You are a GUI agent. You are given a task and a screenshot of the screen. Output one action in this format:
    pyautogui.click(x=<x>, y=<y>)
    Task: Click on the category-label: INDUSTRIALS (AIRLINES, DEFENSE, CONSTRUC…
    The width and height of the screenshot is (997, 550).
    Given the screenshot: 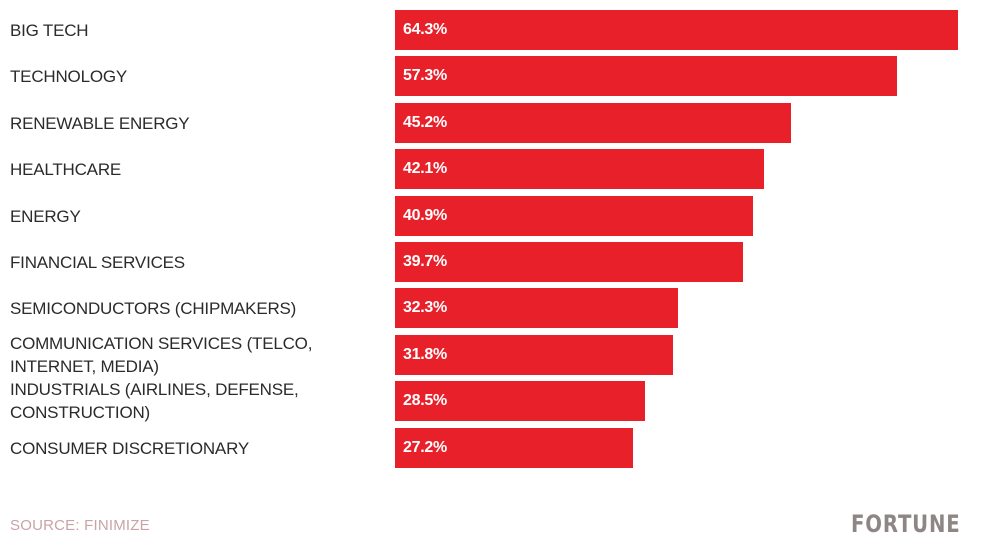 What is the action you would take?
    pyautogui.click(x=154, y=401)
    